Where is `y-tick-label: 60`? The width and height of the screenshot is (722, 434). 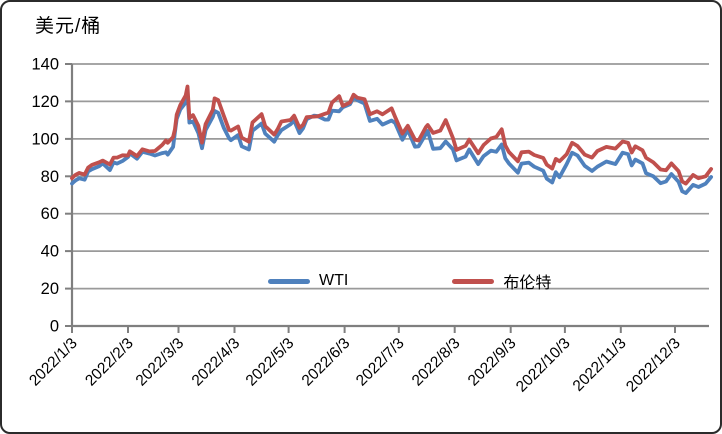
y-tick-label: 60 is located at coordinates (50, 214).